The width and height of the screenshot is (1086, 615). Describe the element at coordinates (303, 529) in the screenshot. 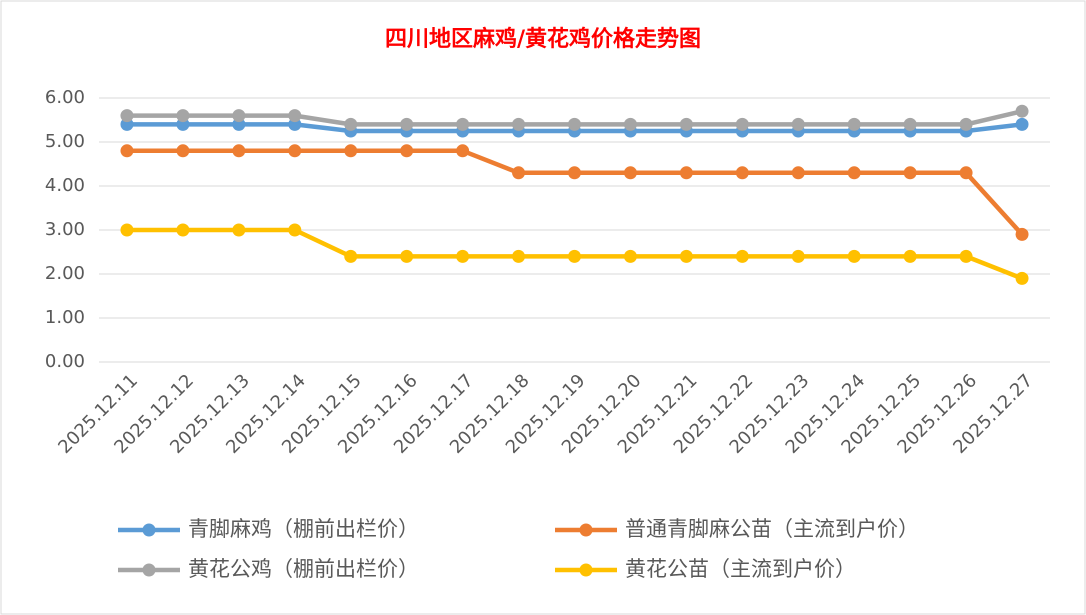

I see `legend-label: 青脚麻鸡（棚前出栏价）` at that location.